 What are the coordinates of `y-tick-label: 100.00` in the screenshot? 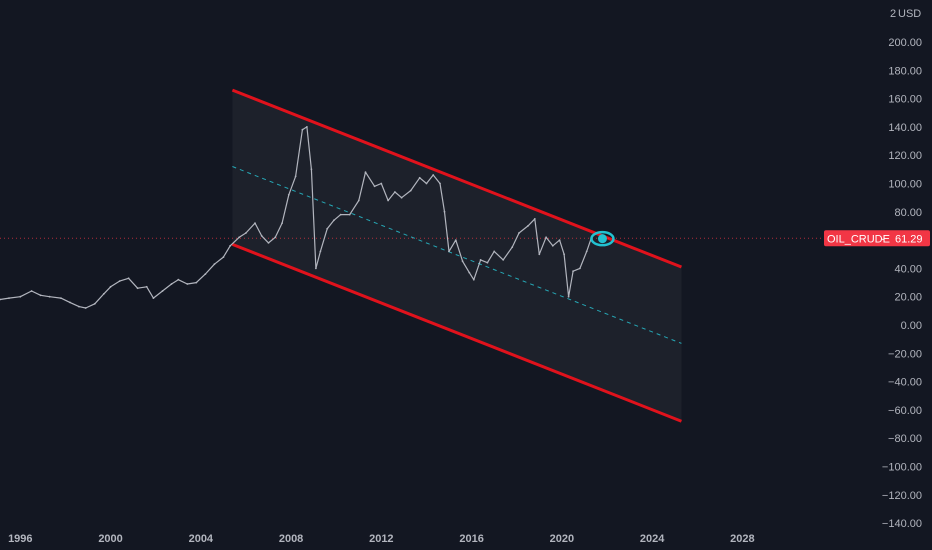 It's located at (905, 185).